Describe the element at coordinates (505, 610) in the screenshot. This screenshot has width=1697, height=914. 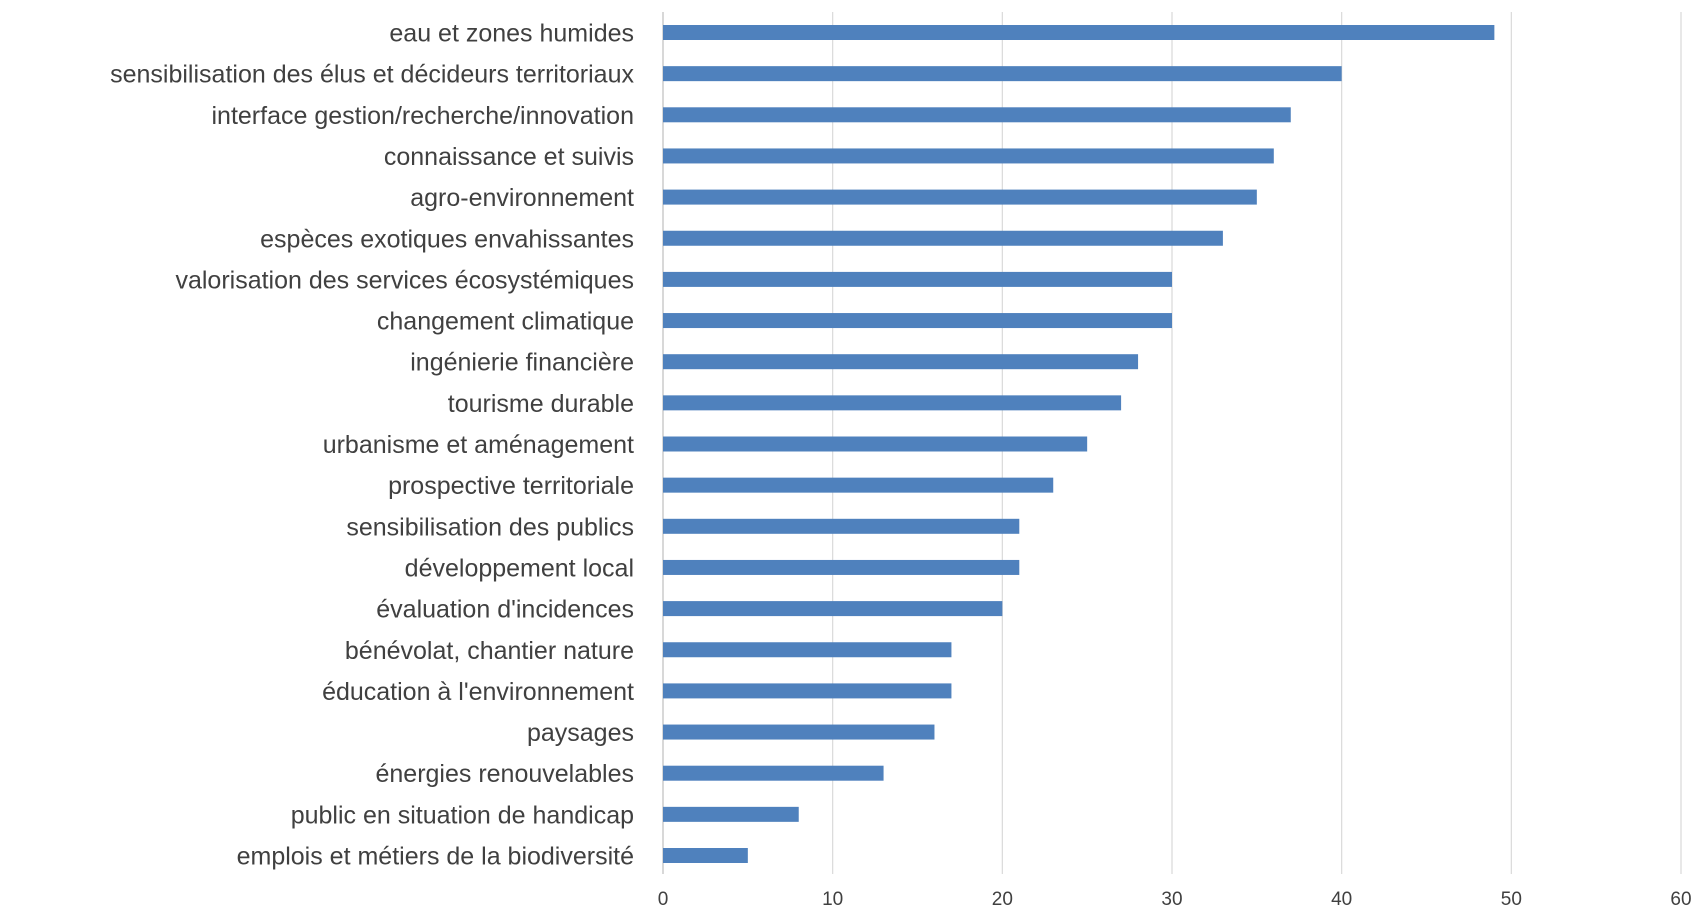
I see `category-label: évaluation d'incidences` at that location.